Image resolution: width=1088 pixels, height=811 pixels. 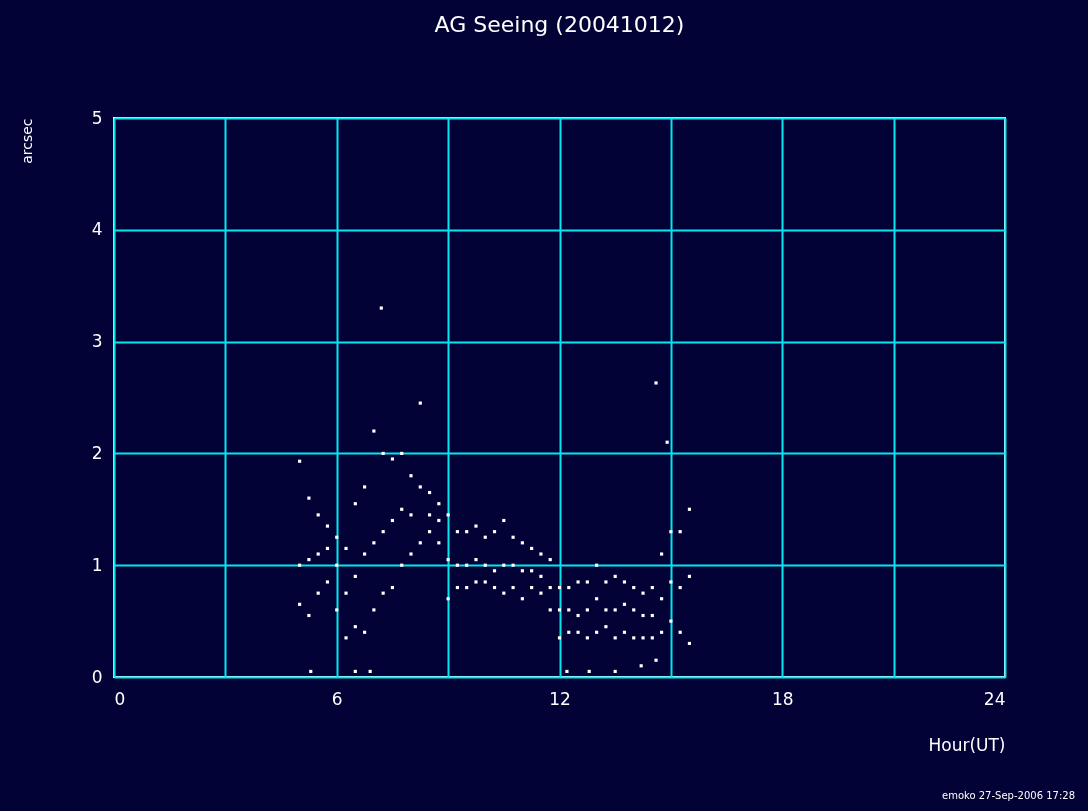 I want to click on x-tick-label: 6, so click(x=337, y=698).